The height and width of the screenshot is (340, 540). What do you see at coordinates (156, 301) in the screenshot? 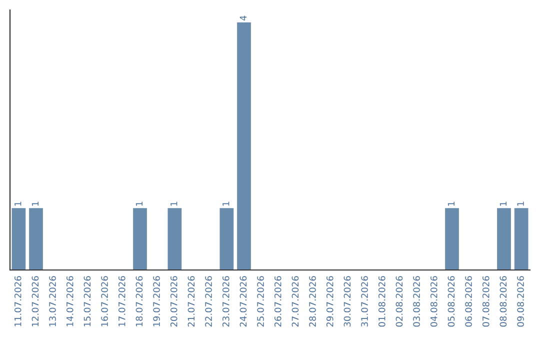
I see `x-tick-label: 19.07.2026` at bounding box center [156, 301].